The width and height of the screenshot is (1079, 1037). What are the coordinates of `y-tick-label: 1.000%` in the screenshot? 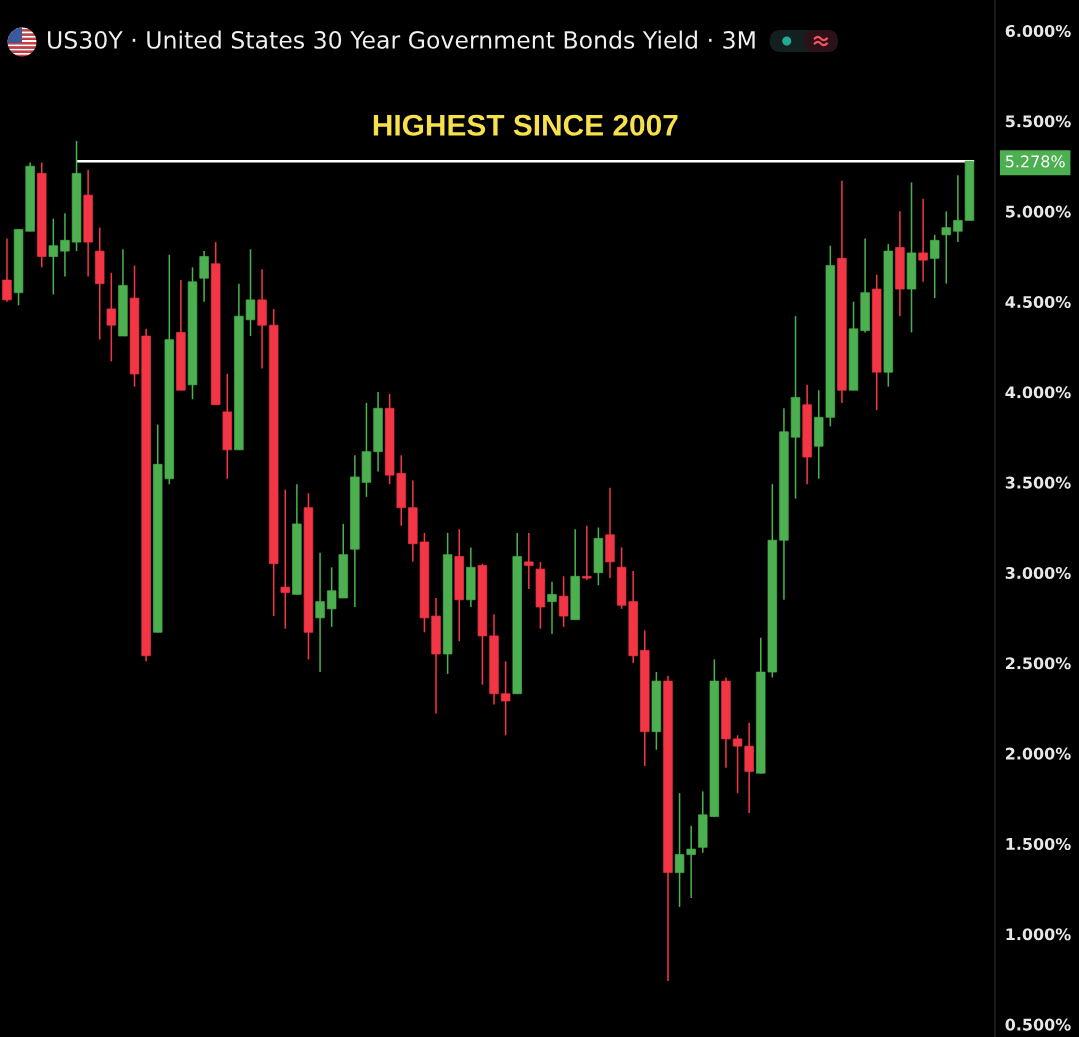 It's located at (1038, 934).